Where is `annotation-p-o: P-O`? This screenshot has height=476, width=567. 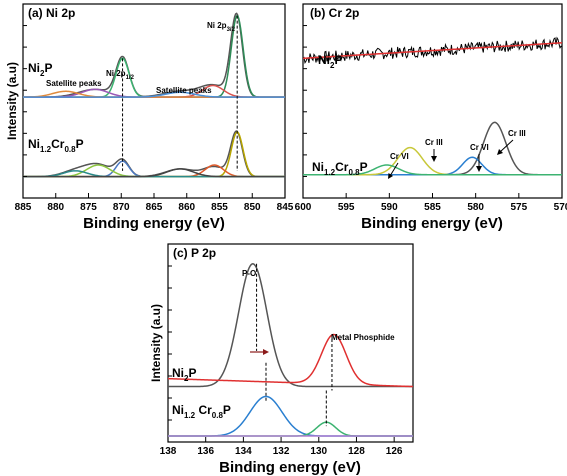 annotation-p-o: P-O is located at coordinates (249, 273).